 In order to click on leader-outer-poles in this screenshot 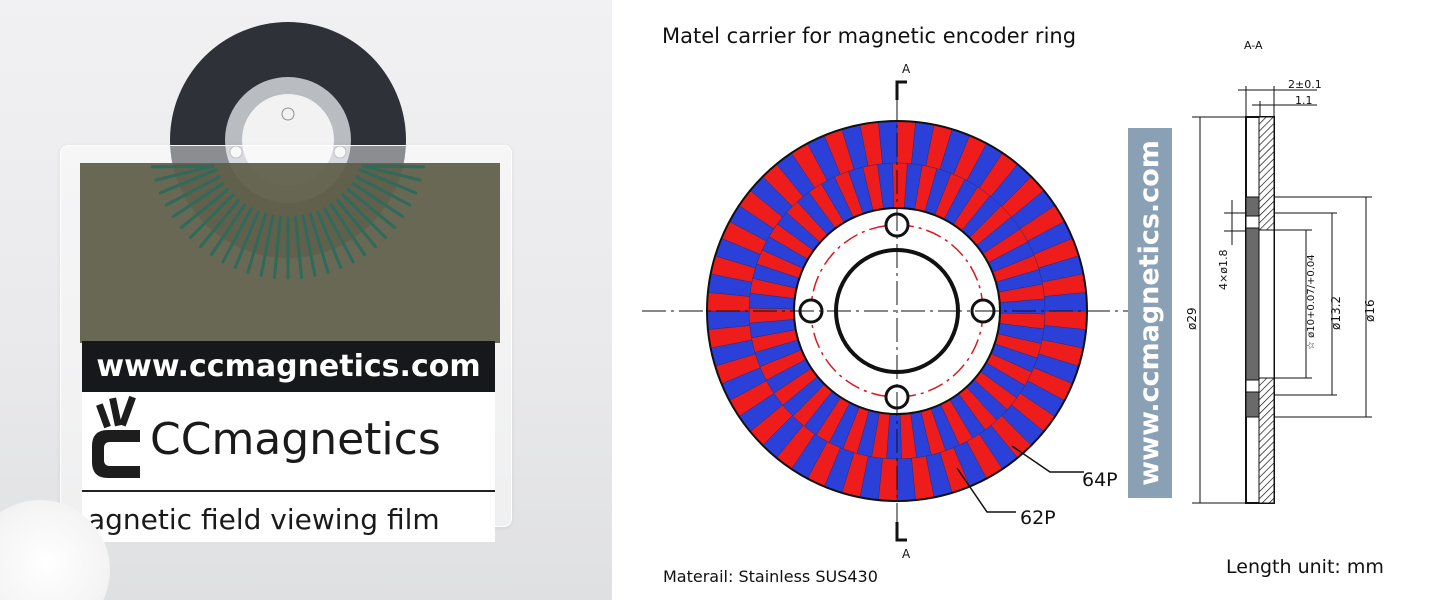, I will do `click(1047, 459)`.